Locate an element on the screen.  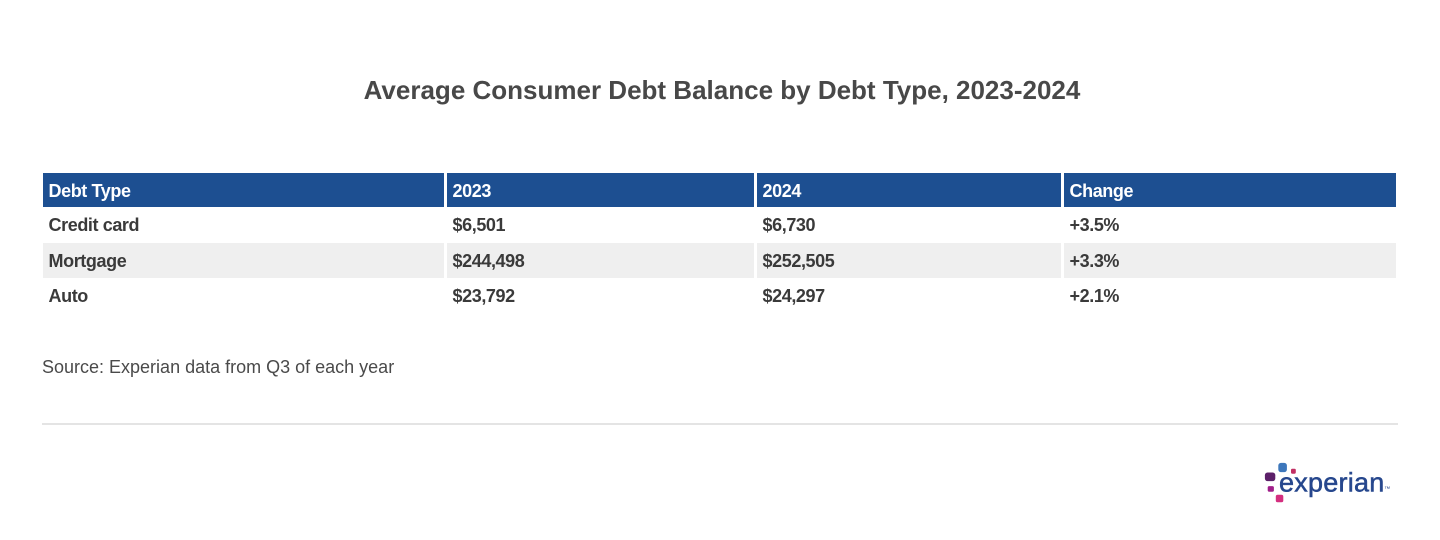
svg-text: ™ is located at coordinates (1387, 488).